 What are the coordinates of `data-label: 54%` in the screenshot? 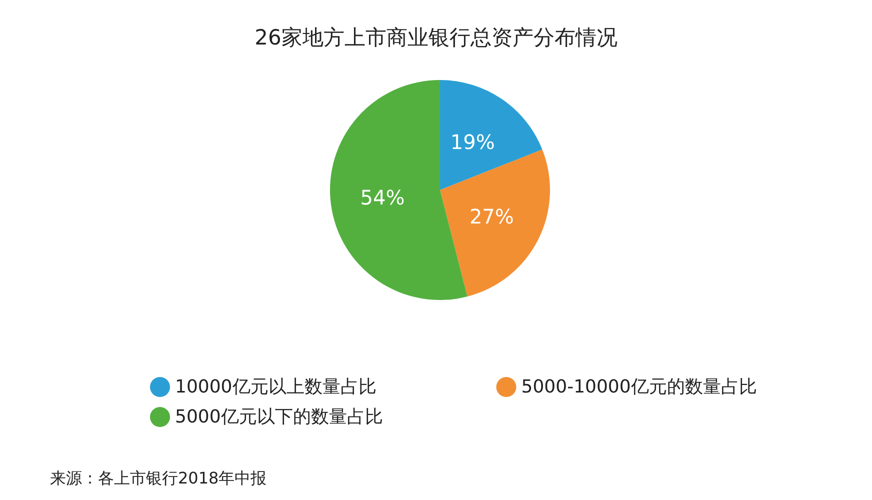 It's located at (382, 197).